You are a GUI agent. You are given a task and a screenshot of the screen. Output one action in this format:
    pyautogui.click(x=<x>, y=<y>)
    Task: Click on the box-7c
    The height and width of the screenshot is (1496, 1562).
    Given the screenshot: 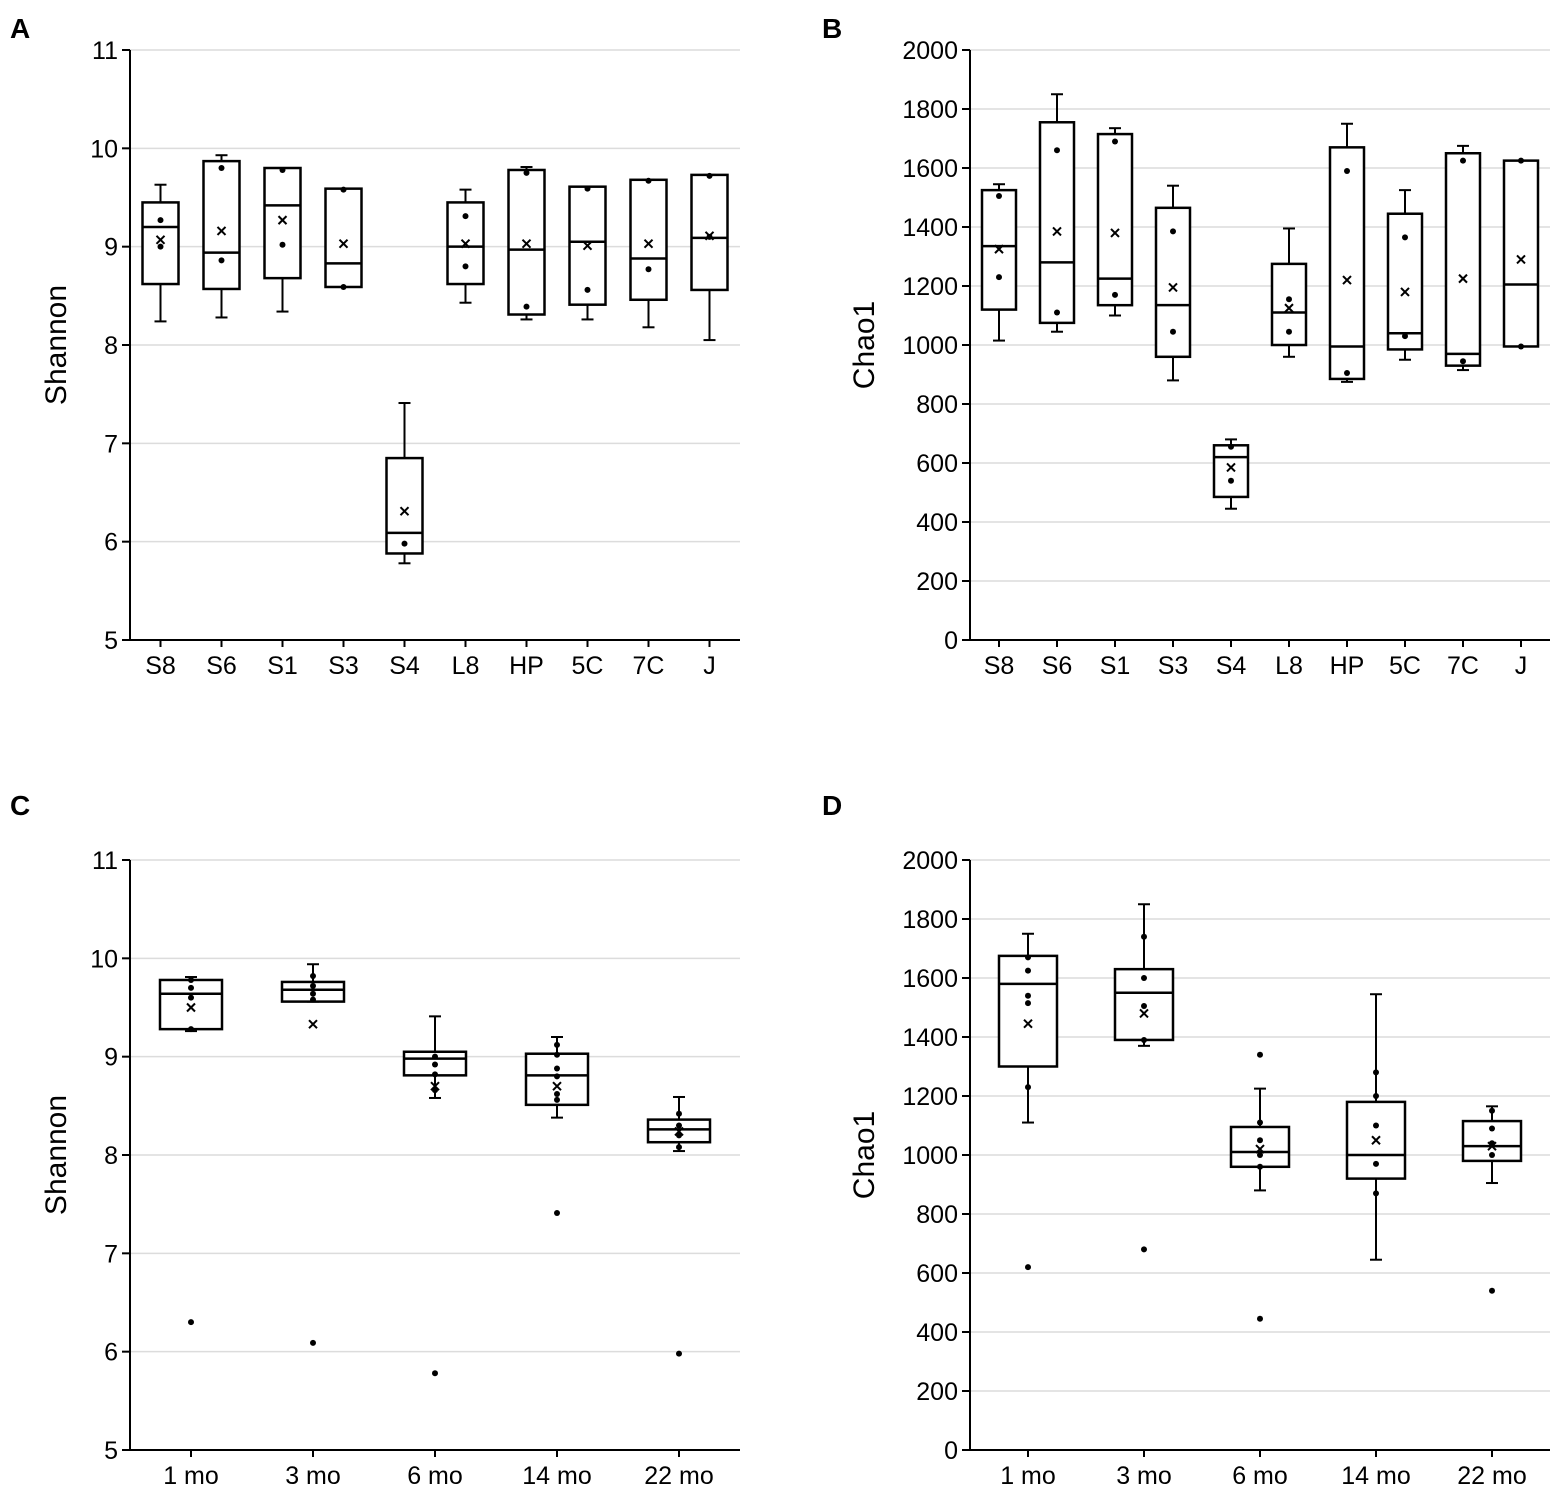 What is the action you would take?
    pyautogui.click(x=1463, y=258)
    